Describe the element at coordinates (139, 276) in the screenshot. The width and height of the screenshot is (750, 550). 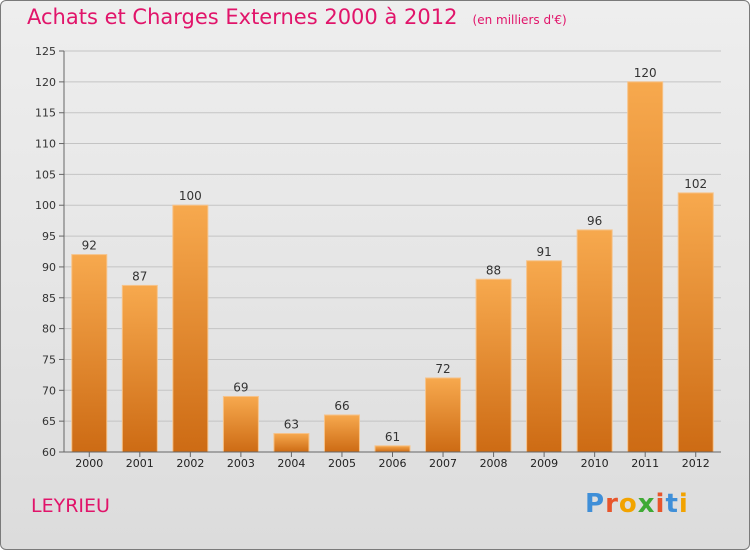
I see `data-label-2001: 87` at that location.